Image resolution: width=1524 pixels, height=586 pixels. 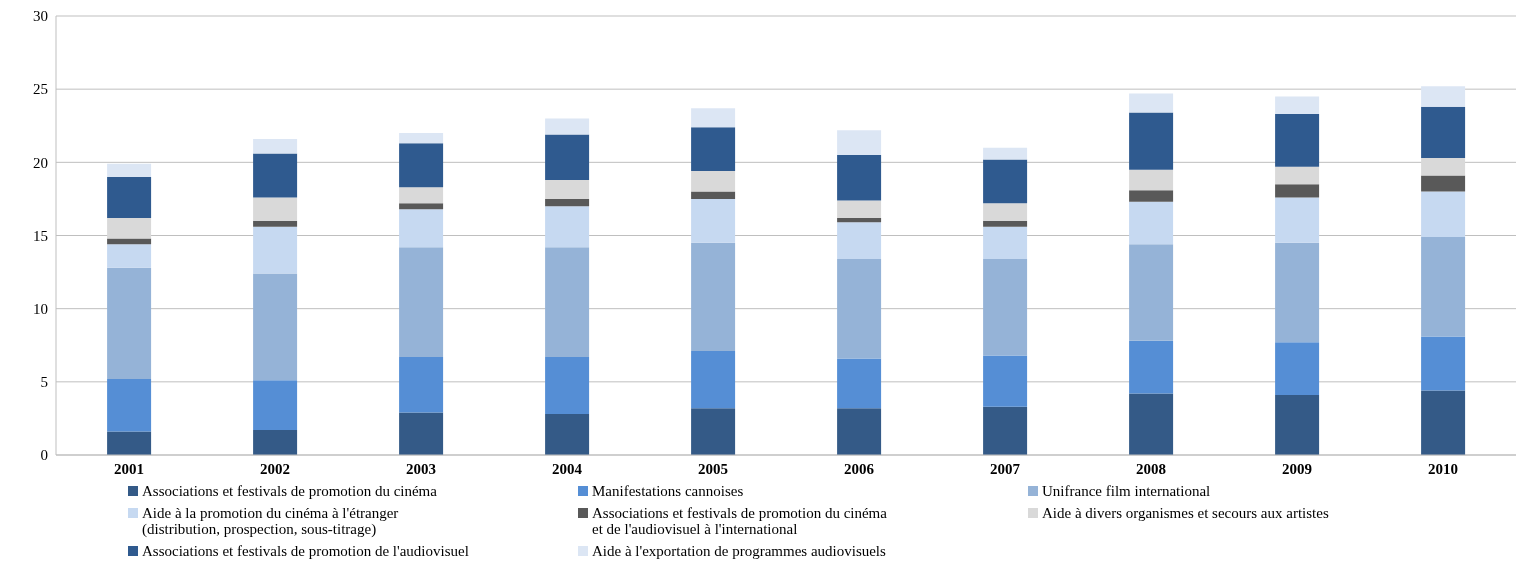 I want to click on y-tick-label: 30, so click(x=40, y=16).